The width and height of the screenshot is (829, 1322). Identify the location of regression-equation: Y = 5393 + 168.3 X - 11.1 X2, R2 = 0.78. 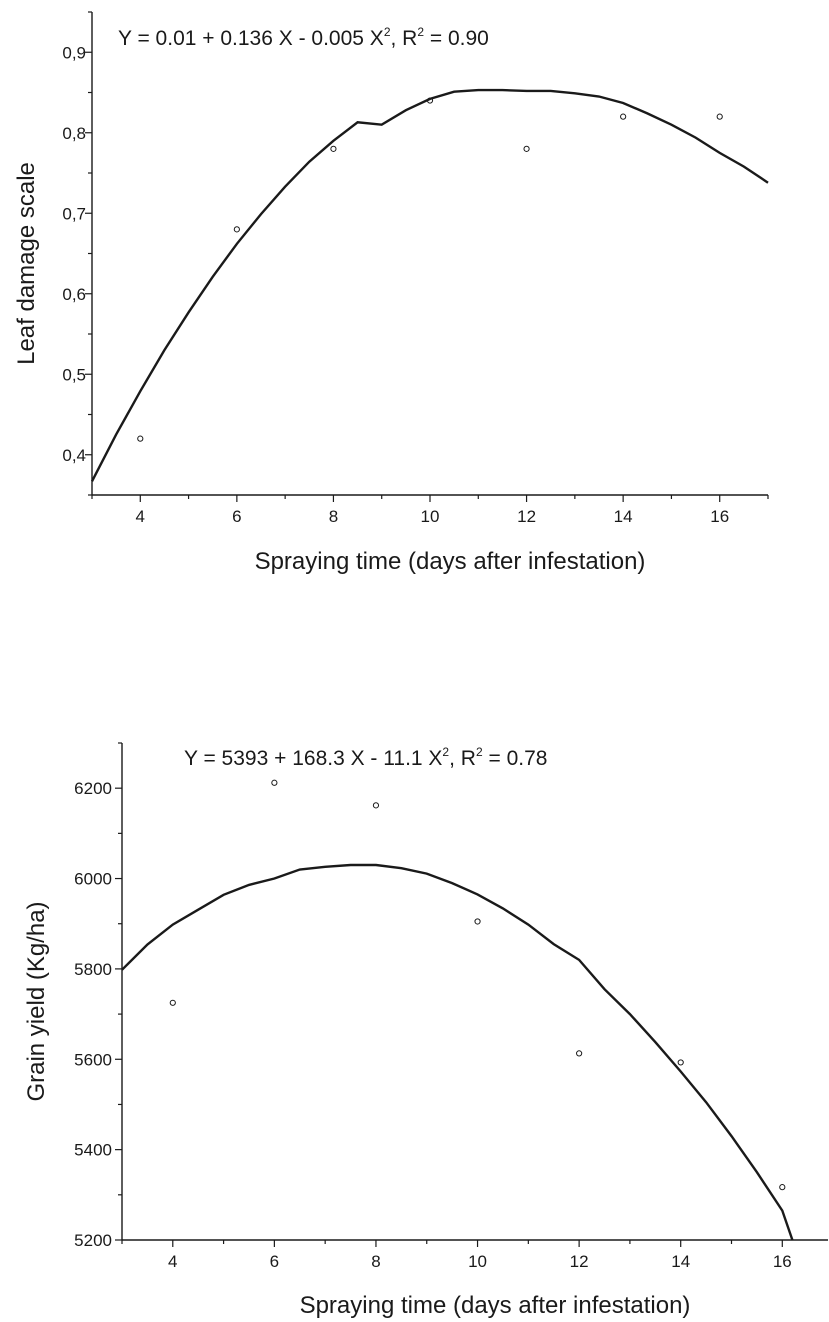
(365, 757).